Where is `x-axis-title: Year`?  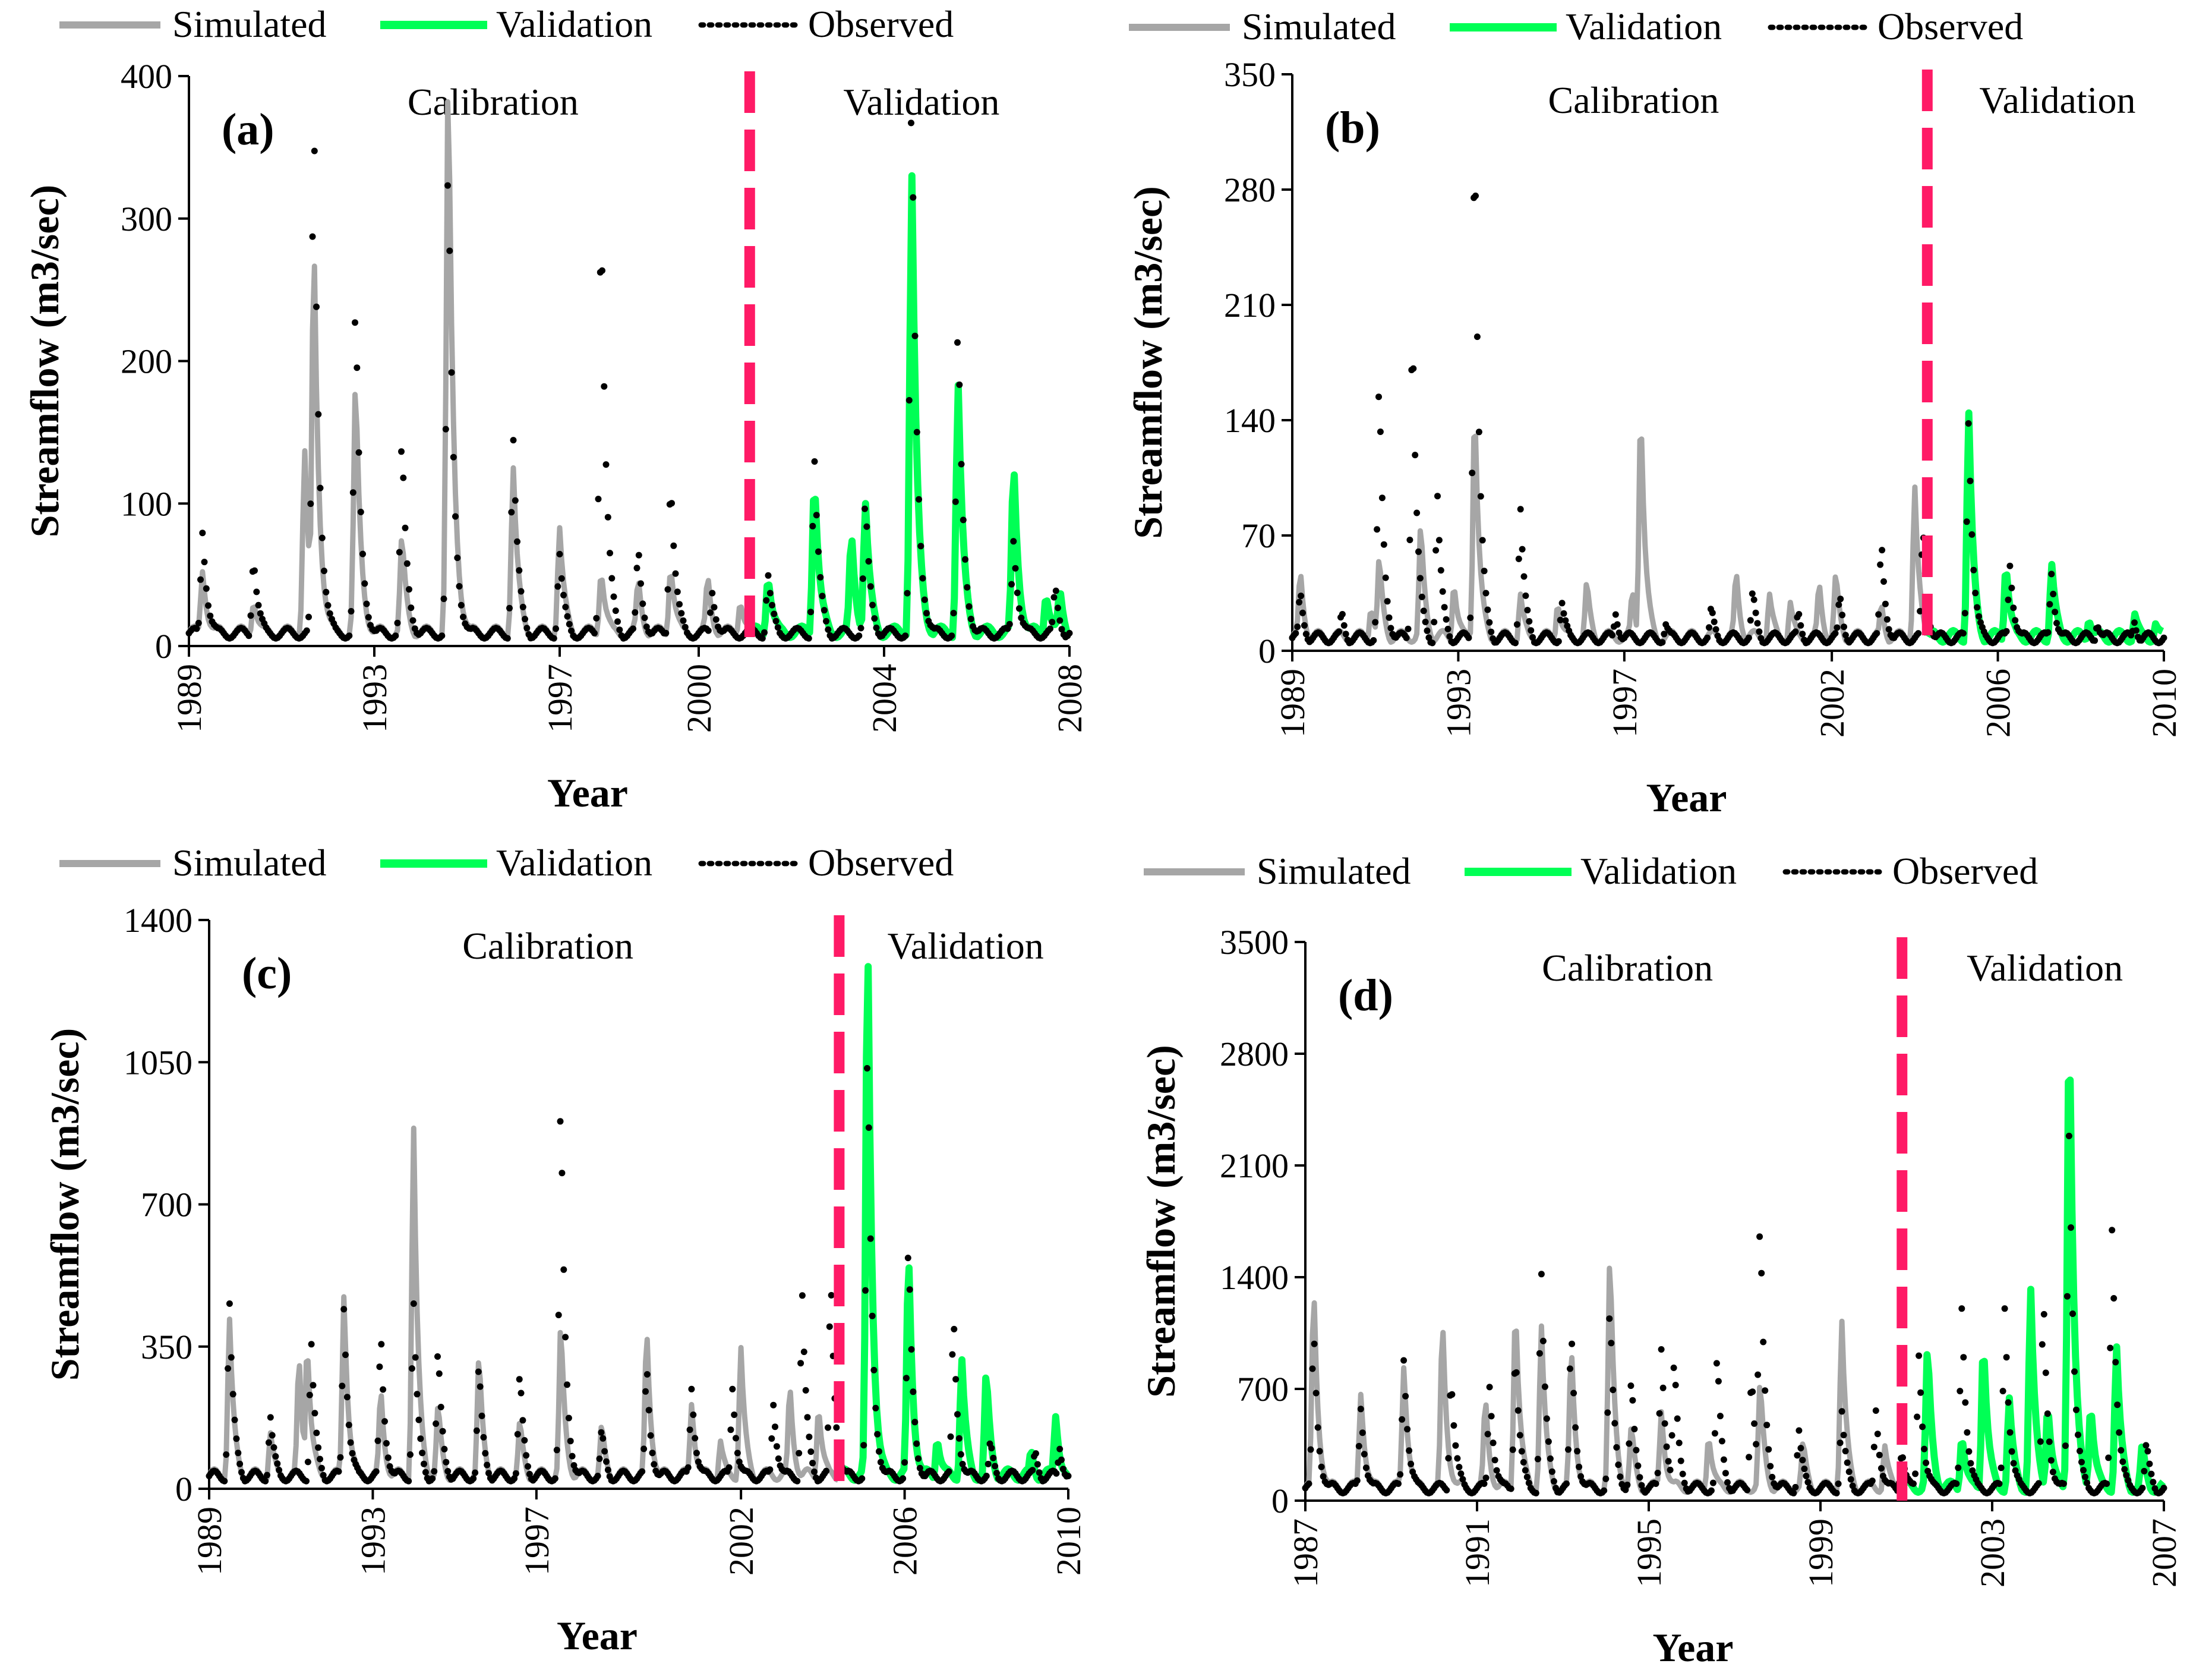
x-axis-title: Year is located at coordinates (597, 1635).